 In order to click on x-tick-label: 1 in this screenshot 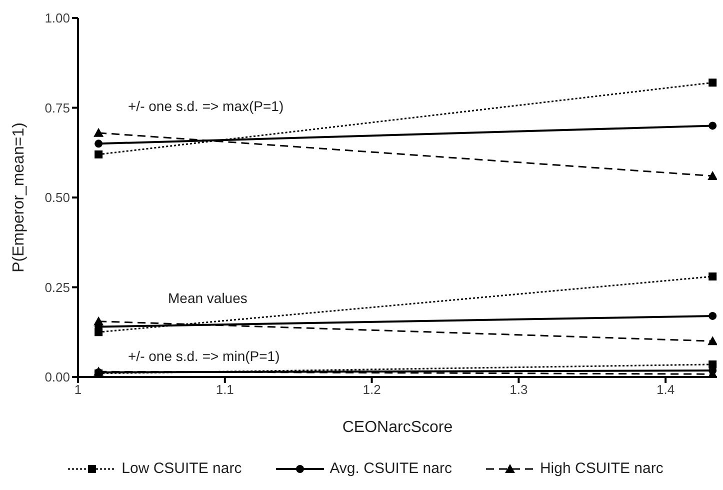, I will do `click(78, 390)`.